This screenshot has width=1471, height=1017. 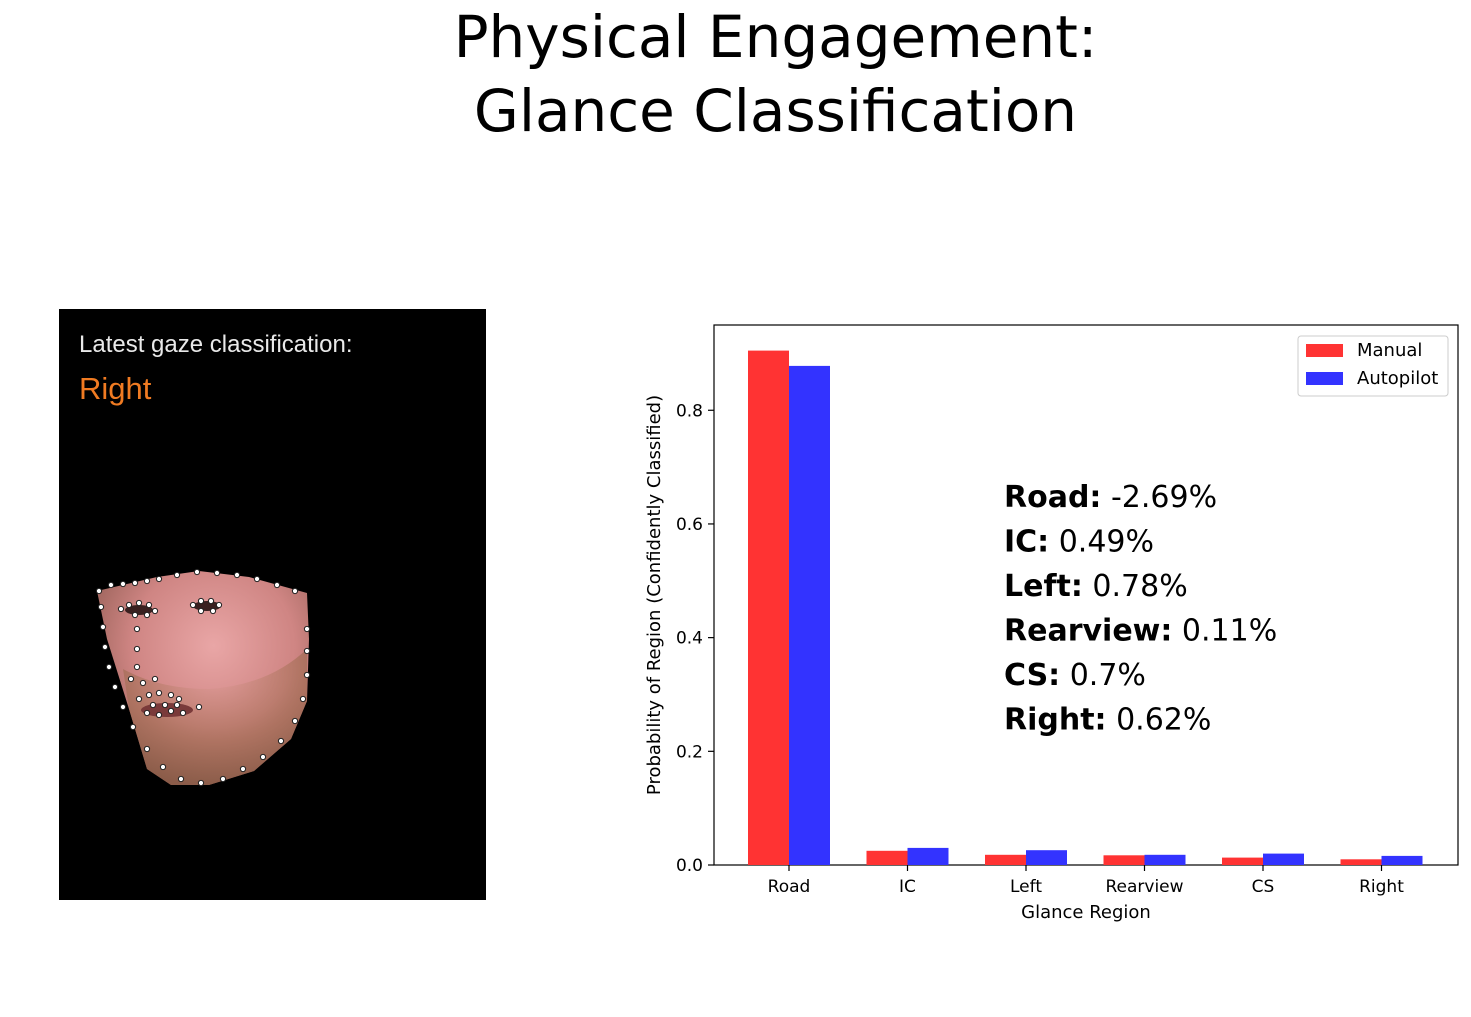 I want to click on face-image, so click(x=203, y=677).